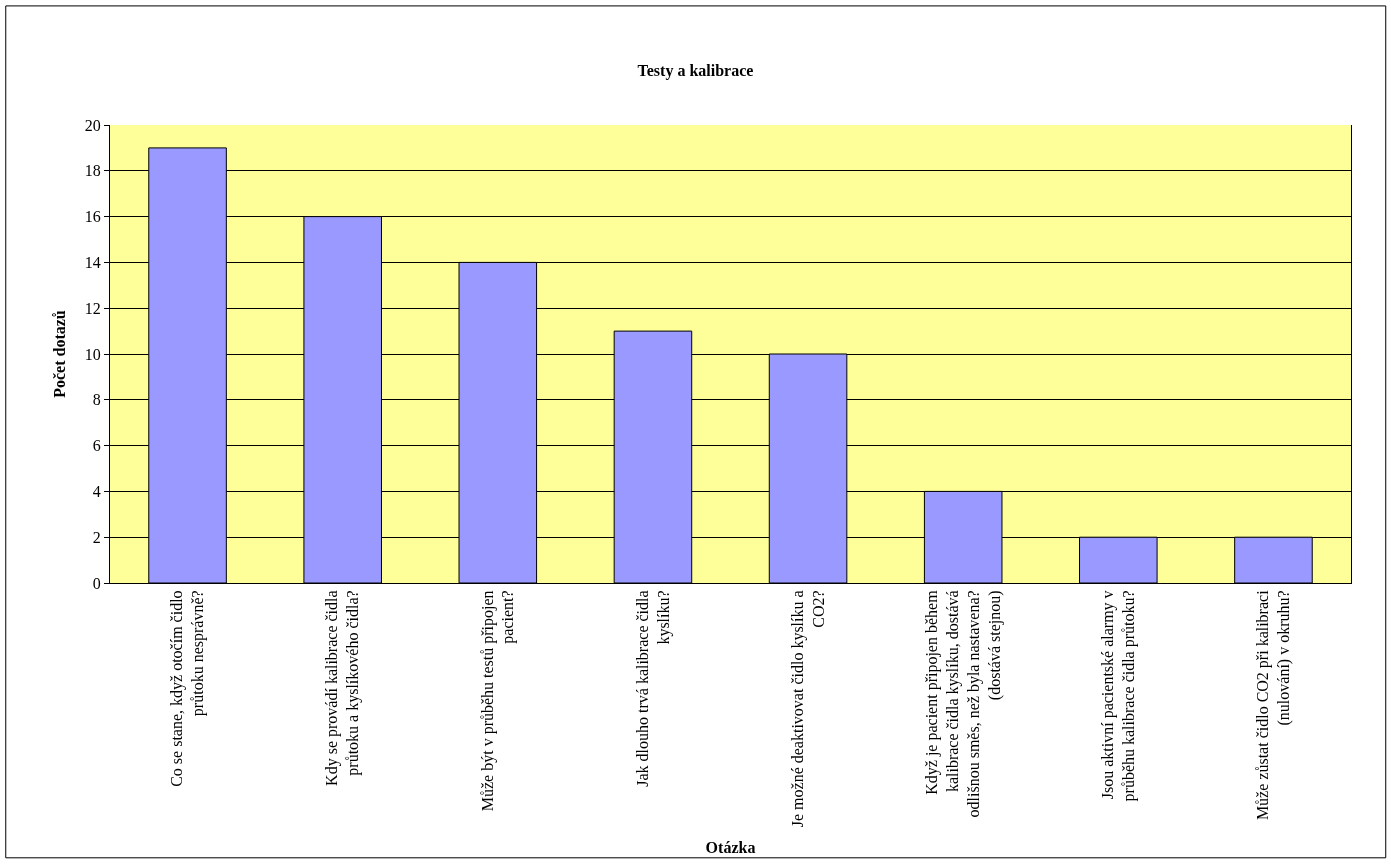 The image size is (1391, 865). What do you see at coordinates (963, 703) in the screenshot?
I see `x-tick-label: Když je pacient připojen během kalibrace čidla kyslíku, dostává odlišnou směs, než byla nastavena? (dostává stejnou)` at bounding box center [963, 703].